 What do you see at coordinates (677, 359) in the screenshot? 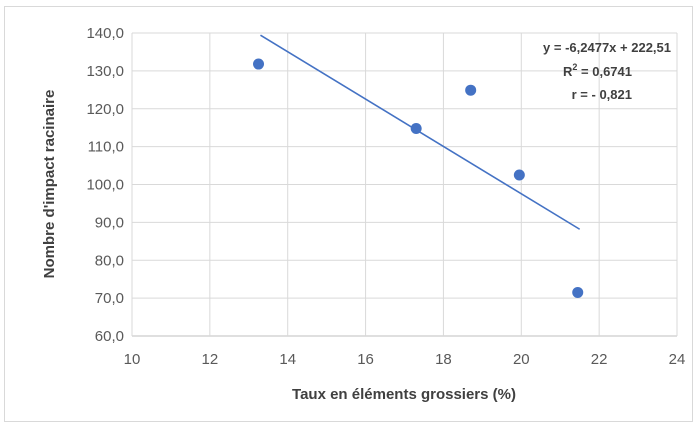
I see `x-tick-label: 24` at bounding box center [677, 359].